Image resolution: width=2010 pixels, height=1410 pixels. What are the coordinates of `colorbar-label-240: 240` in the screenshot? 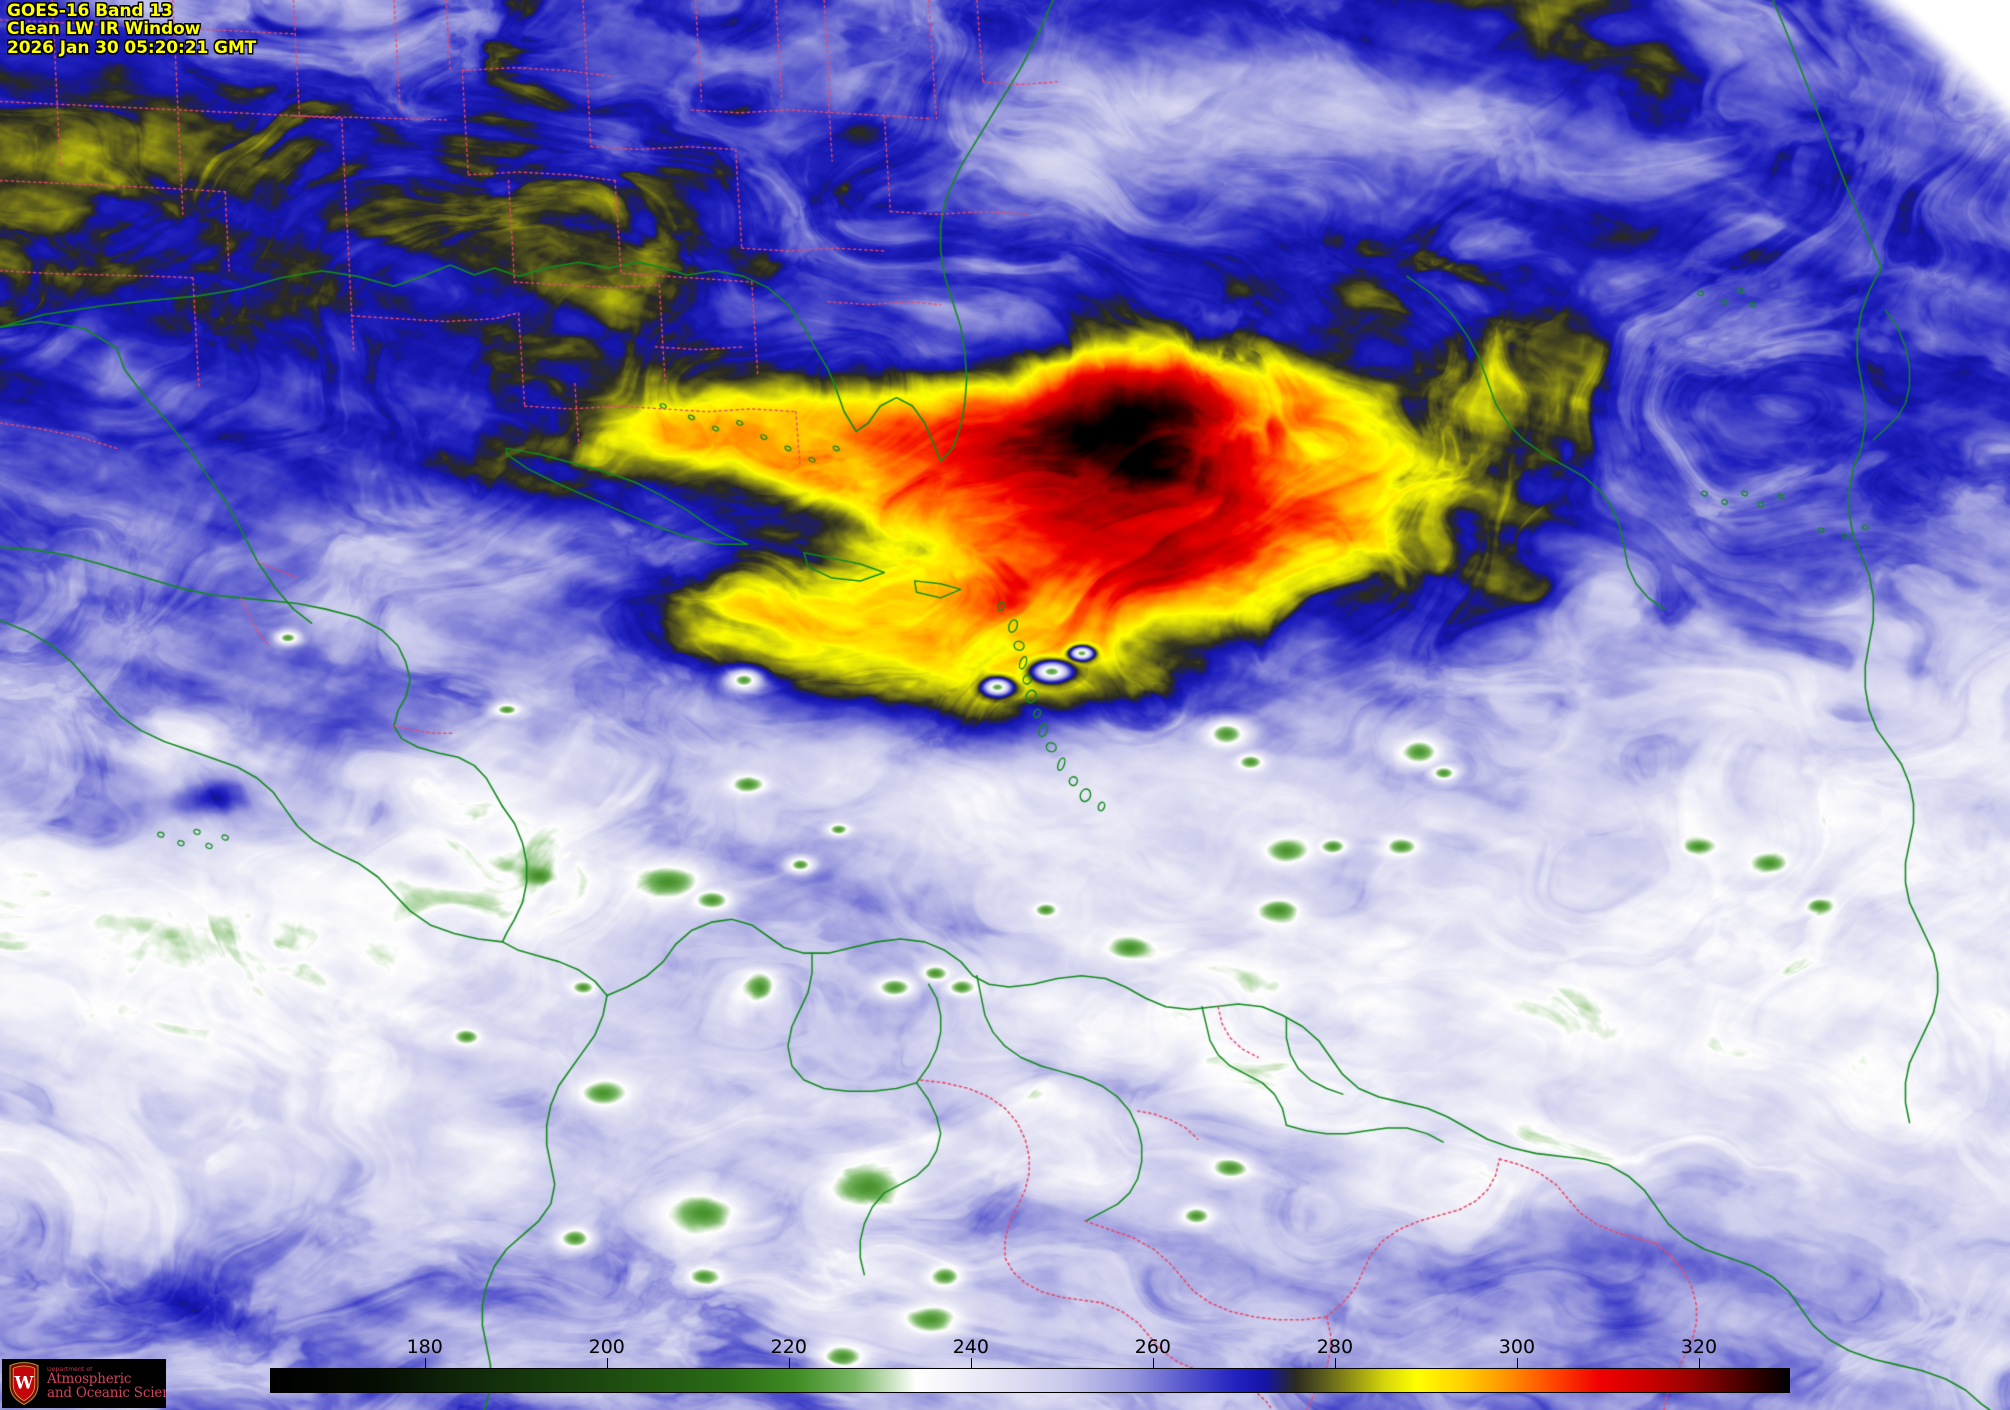 It's located at (970, 1347).